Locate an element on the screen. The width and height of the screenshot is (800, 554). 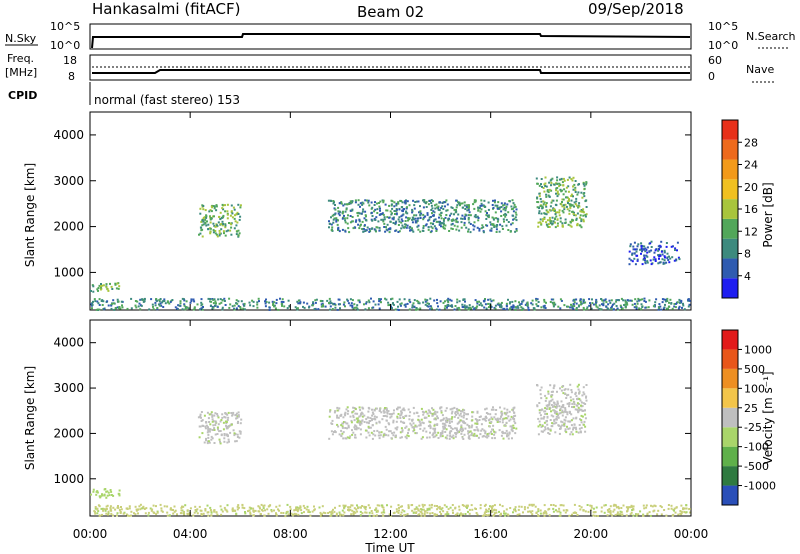
colorbar-segment is located at coordinates (730, 268).